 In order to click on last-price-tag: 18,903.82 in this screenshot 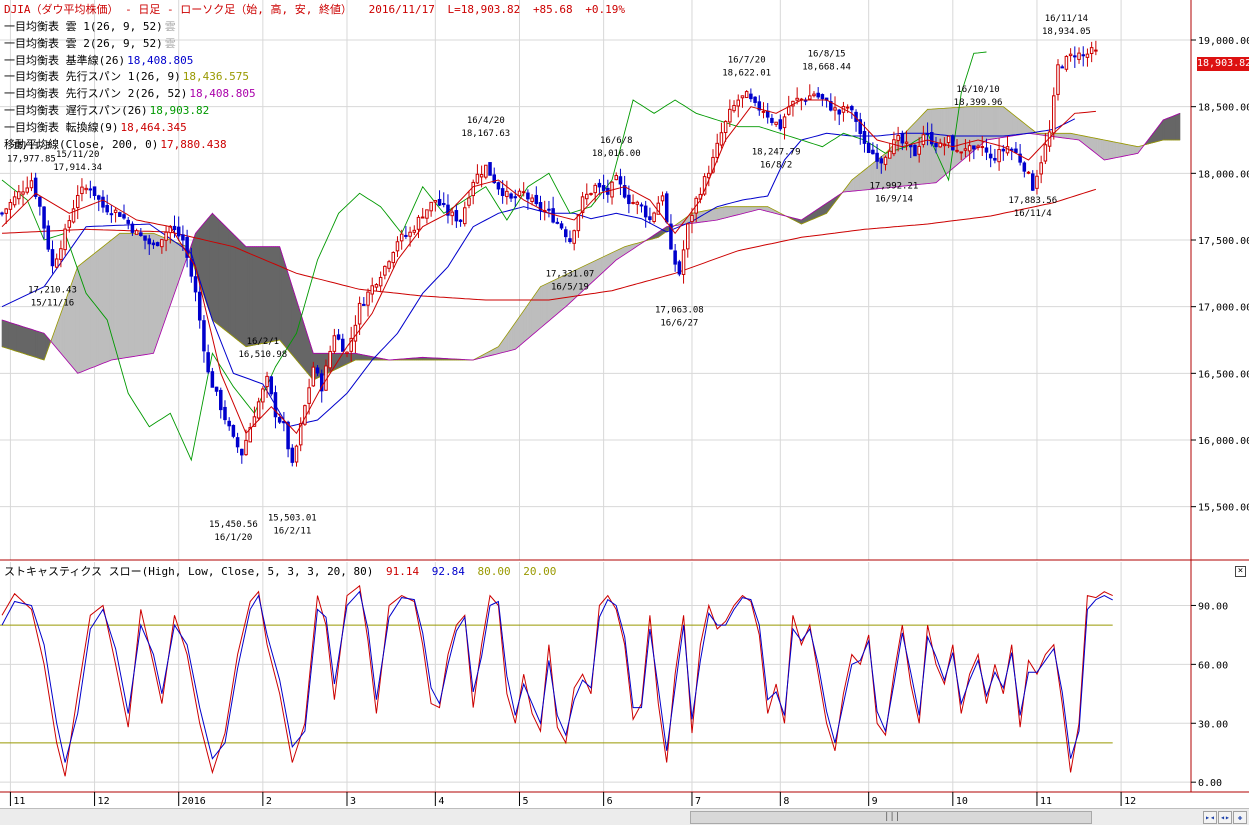, I will do `click(1223, 64)`.